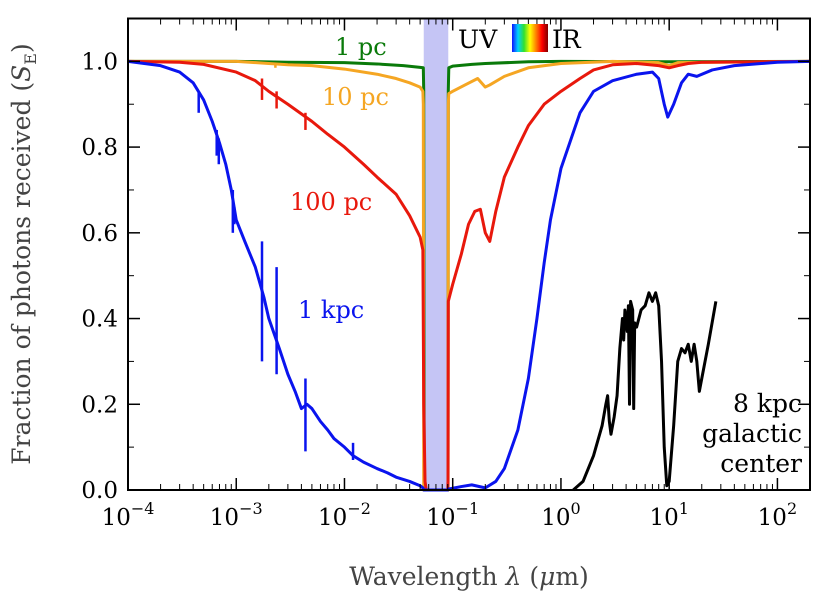  I want to click on x-tick-label: 10⁻³, so click(236, 515).